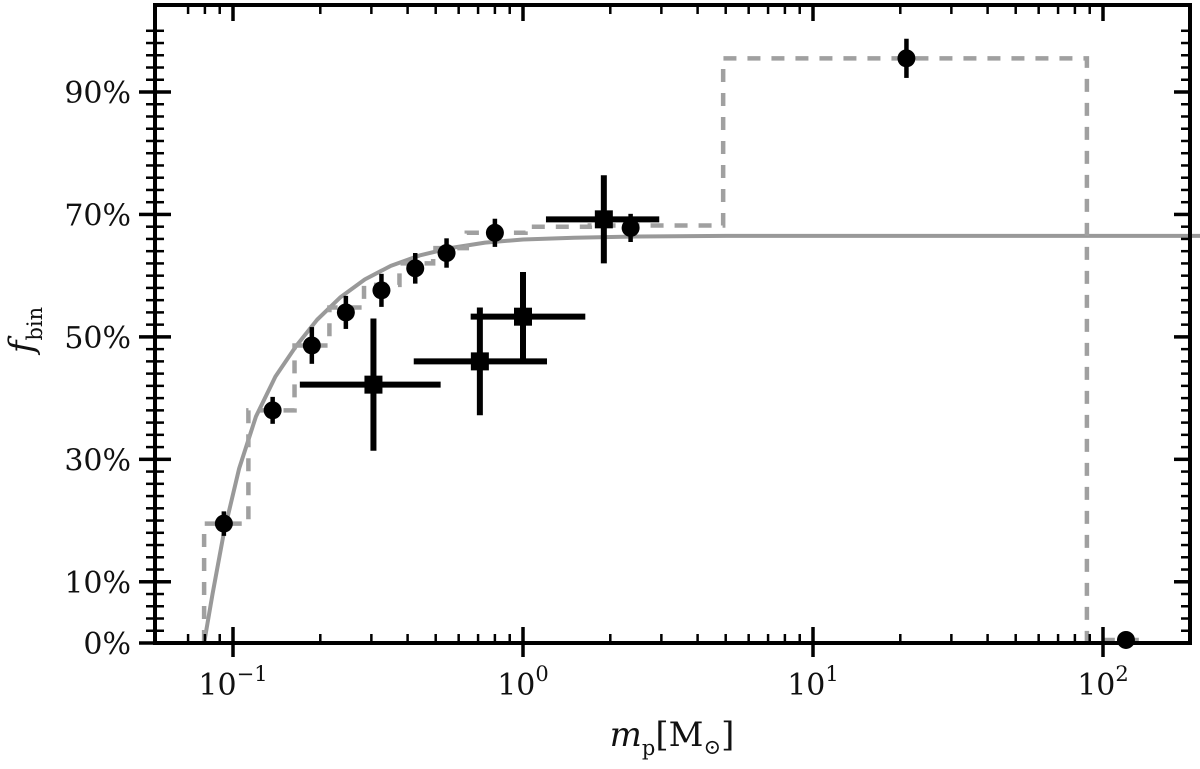 This screenshot has height=769, width=1200. I want to click on x-axis-label-unit-open: [M, so click(679, 735).